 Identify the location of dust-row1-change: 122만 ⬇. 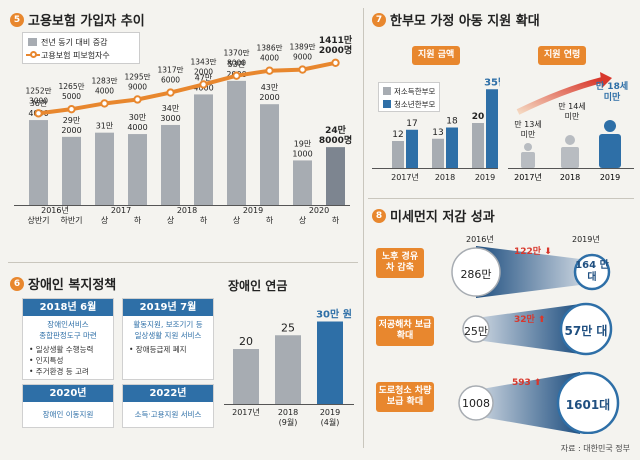
(533, 250).